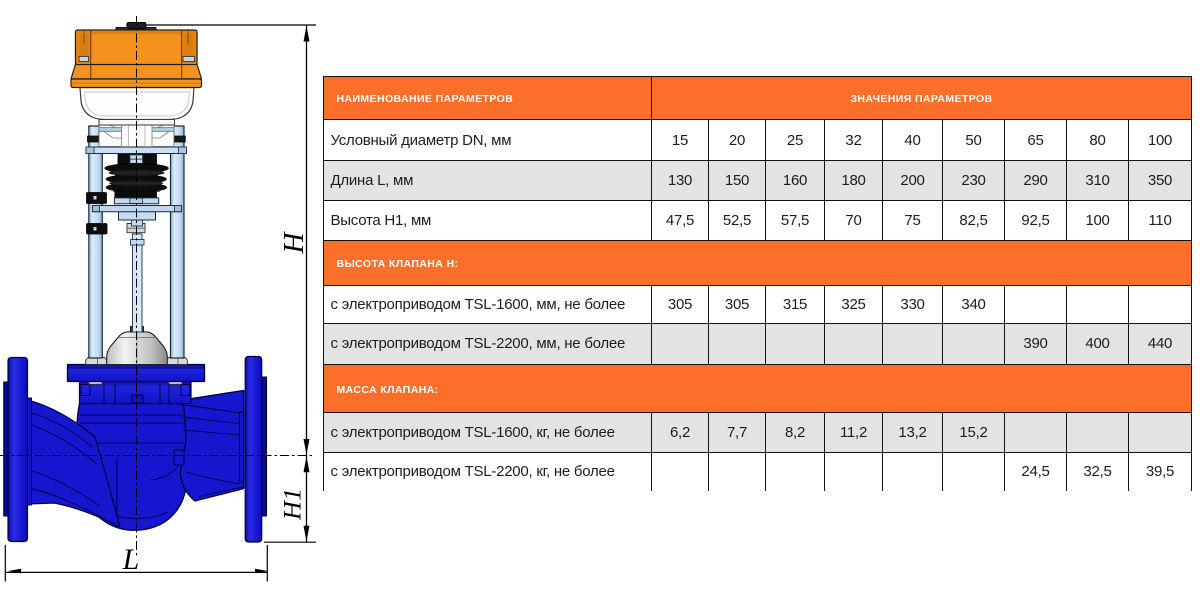 The height and width of the screenshot is (605, 1200). I want to click on svg-text: H, so click(294, 242).